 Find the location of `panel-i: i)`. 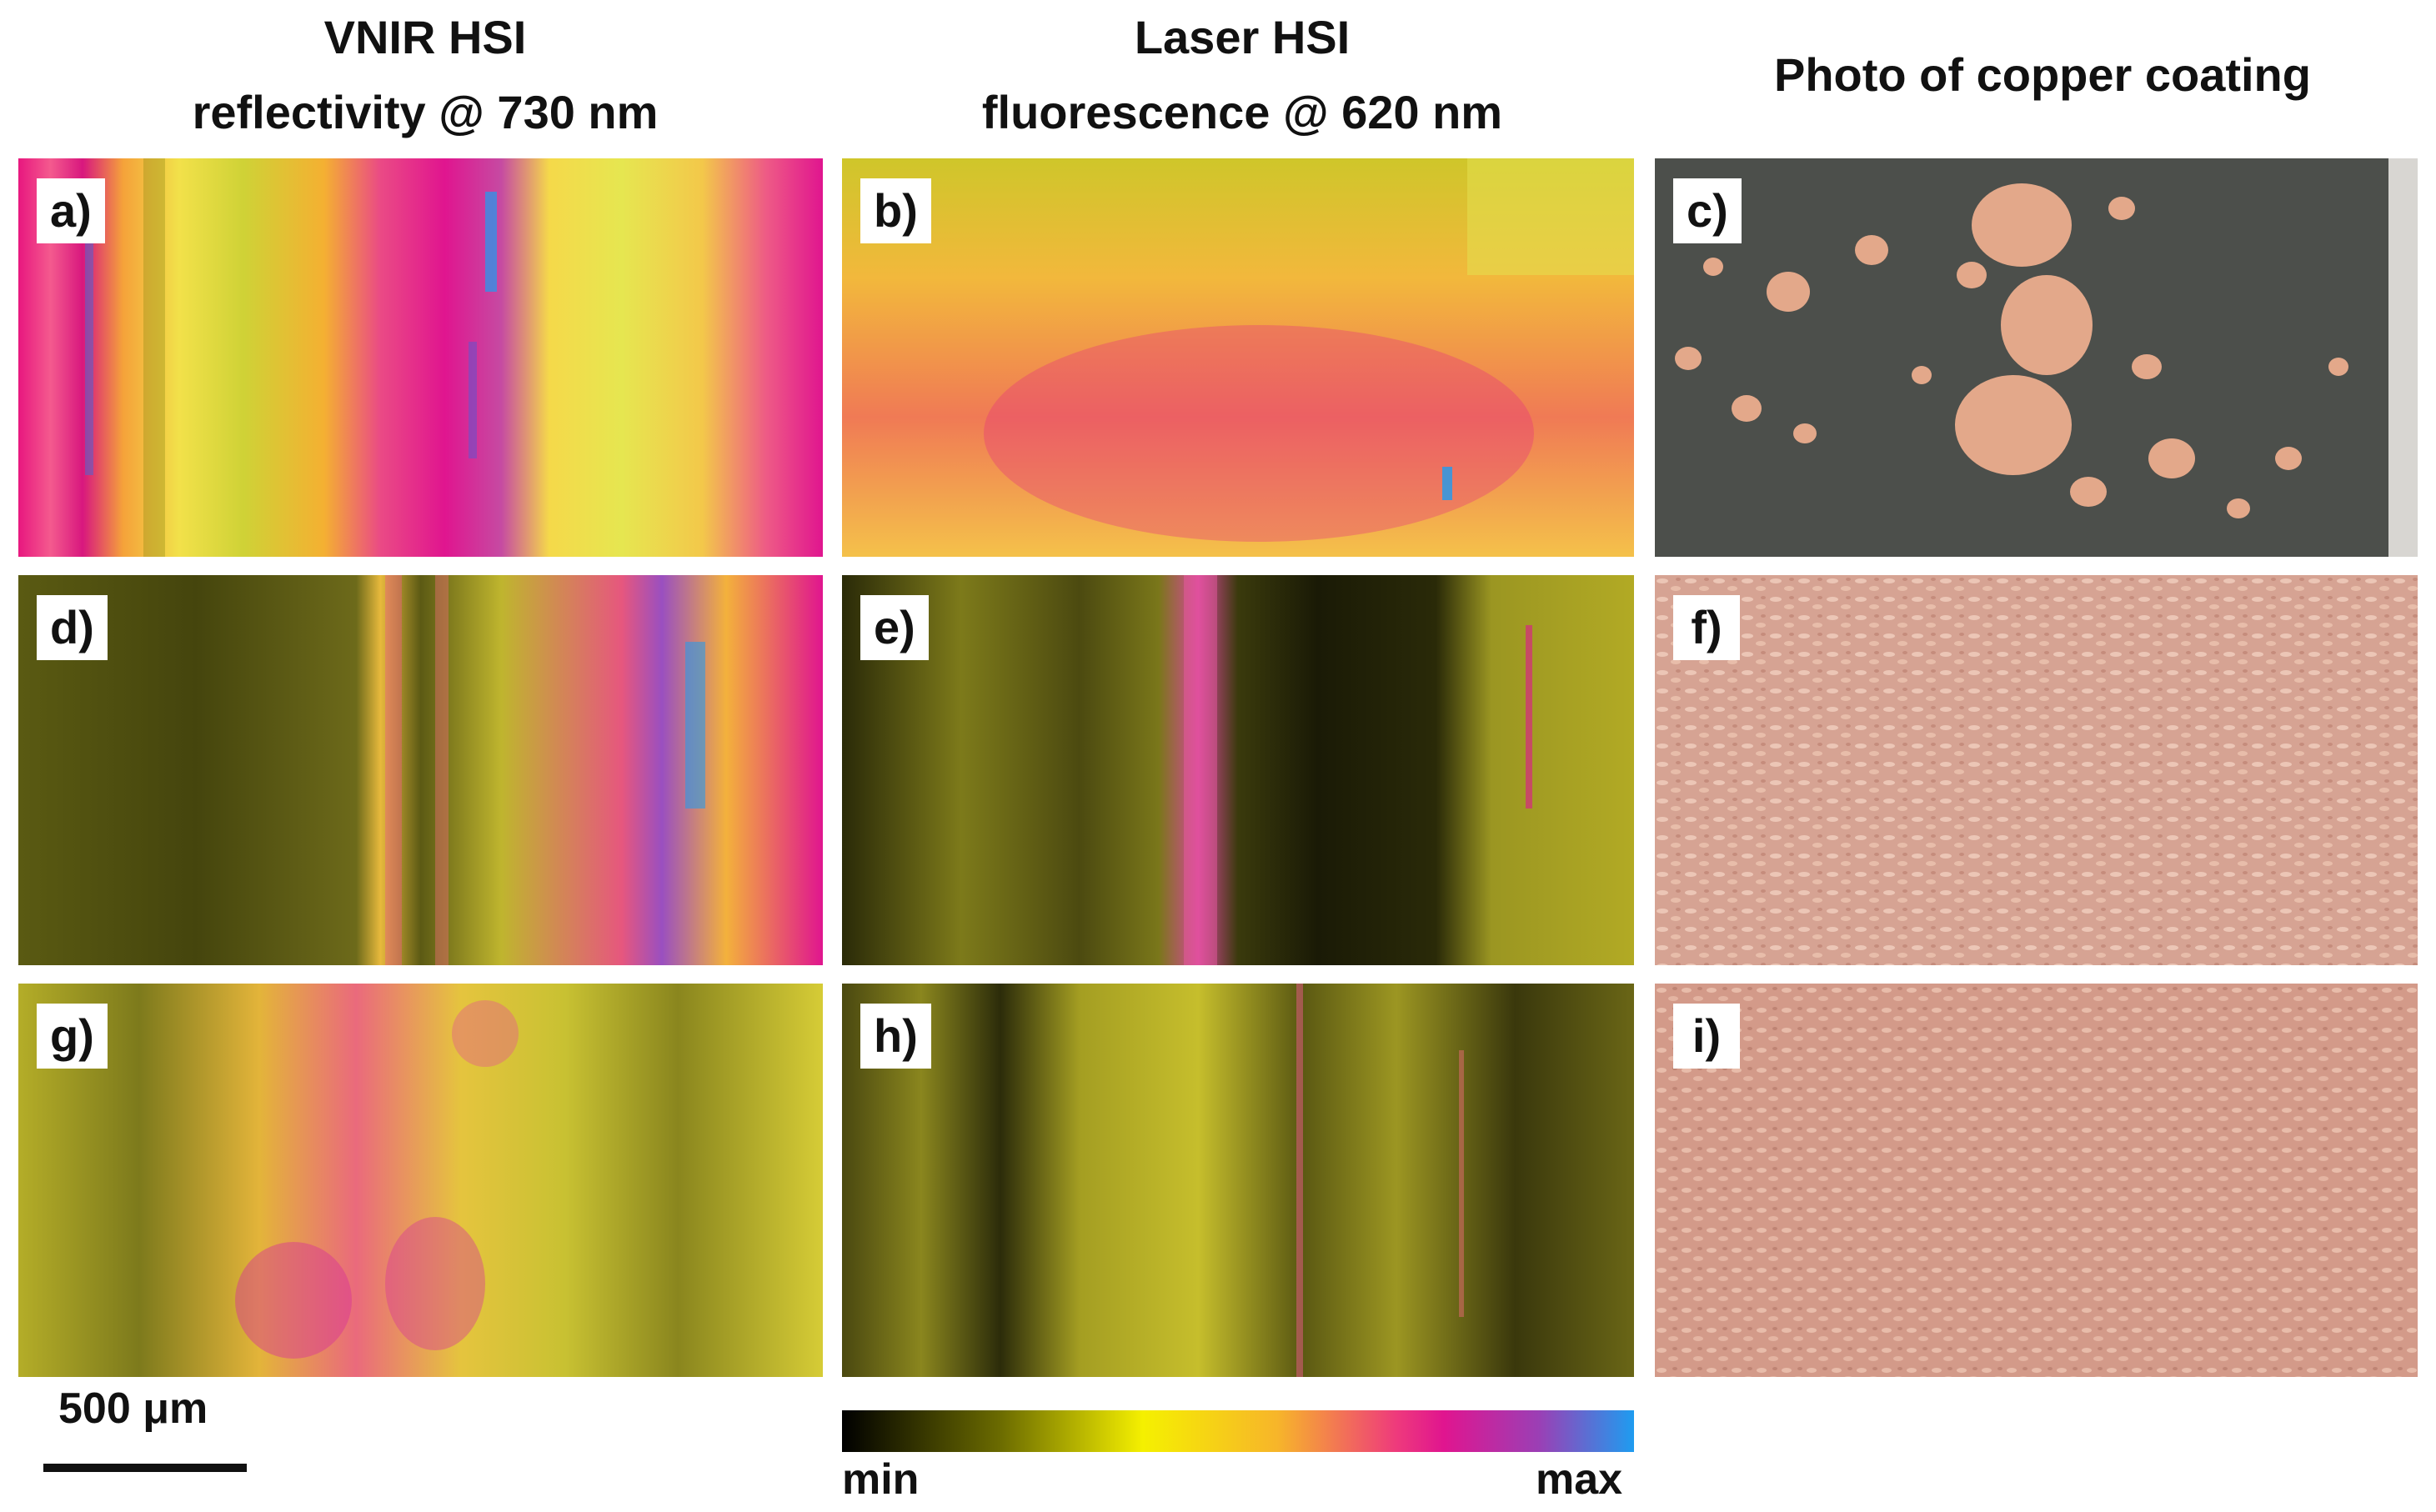

panel-i: i) is located at coordinates (2036, 1181).